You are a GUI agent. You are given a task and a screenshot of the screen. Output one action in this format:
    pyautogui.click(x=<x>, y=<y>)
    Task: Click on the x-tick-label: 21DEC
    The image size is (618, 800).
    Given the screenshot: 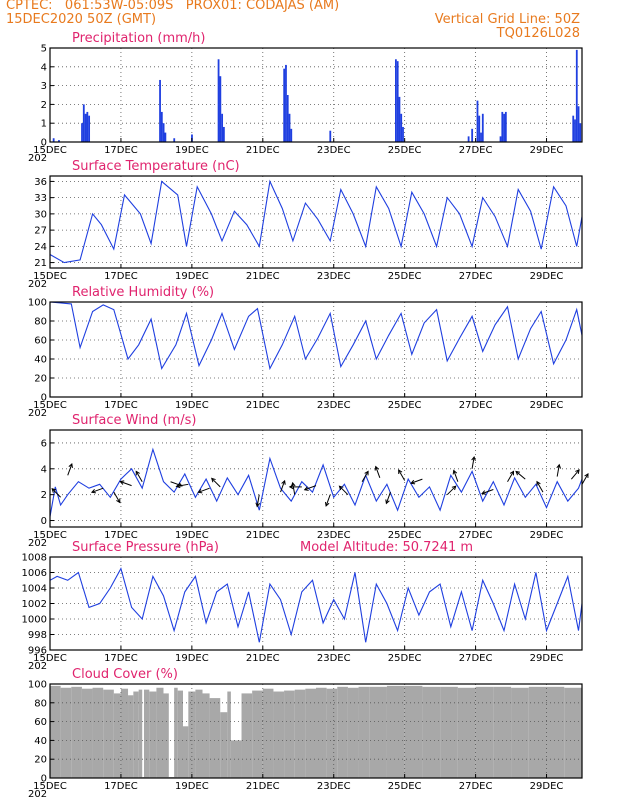 What is the action you would take?
    pyautogui.click(x=263, y=150)
    